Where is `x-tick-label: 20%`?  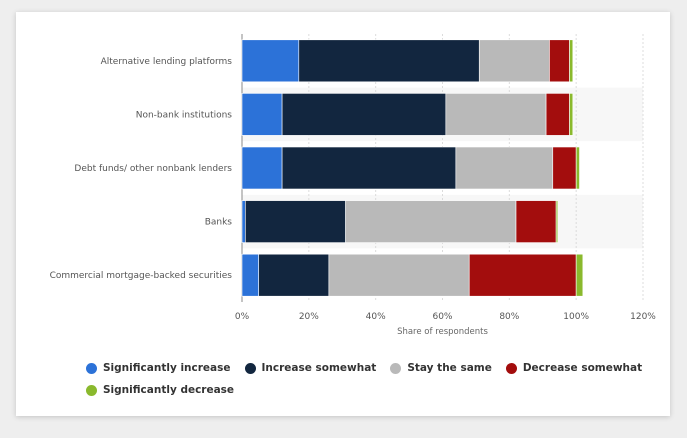 x-tick-label: 20% is located at coordinates (309, 317).